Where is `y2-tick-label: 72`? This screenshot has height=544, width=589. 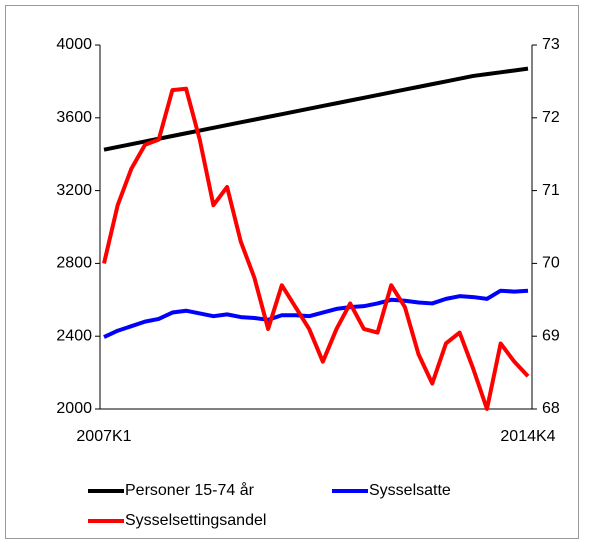
y2-tick-label: 72 is located at coordinates (551, 117).